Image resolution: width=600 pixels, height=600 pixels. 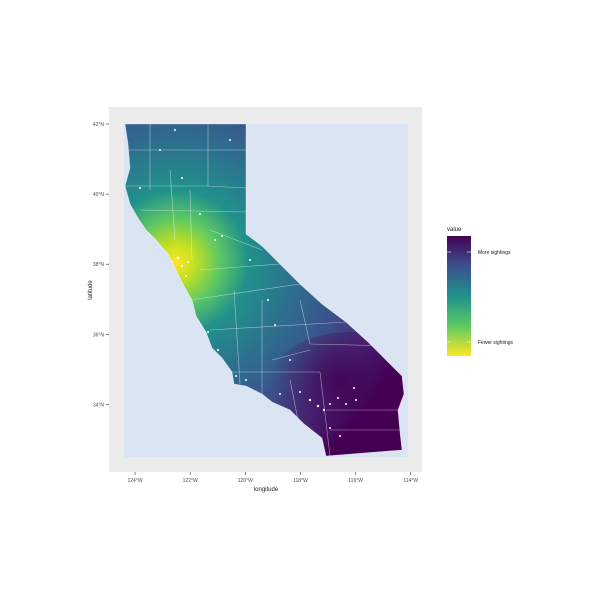 I want to click on y-tick-label: 38°N, so click(x=99, y=265).